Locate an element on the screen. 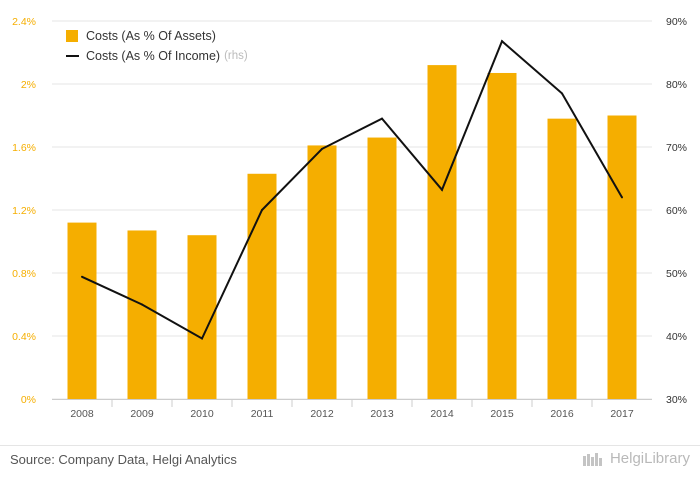 Image resolution: width=700 pixels, height=484 pixels. x-tick-label: 2011 is located at coordinates (262, 414).